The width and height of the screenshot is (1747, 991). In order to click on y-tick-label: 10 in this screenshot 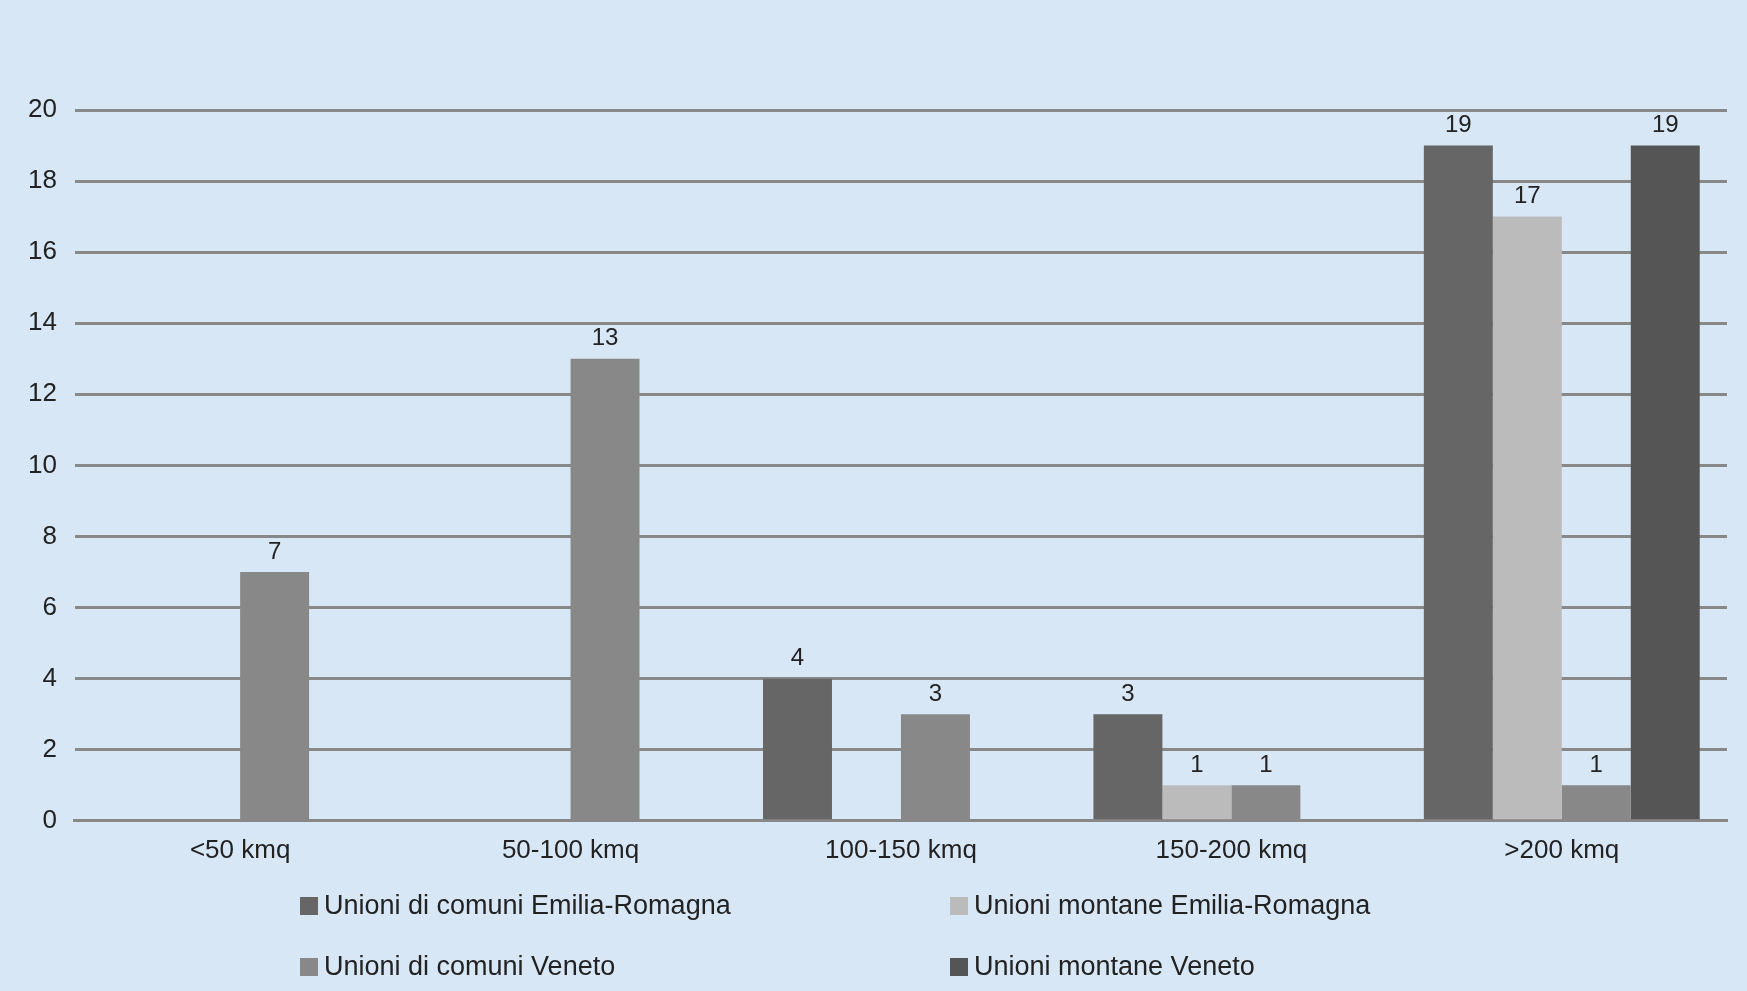, I will do `click(42, 463)`.